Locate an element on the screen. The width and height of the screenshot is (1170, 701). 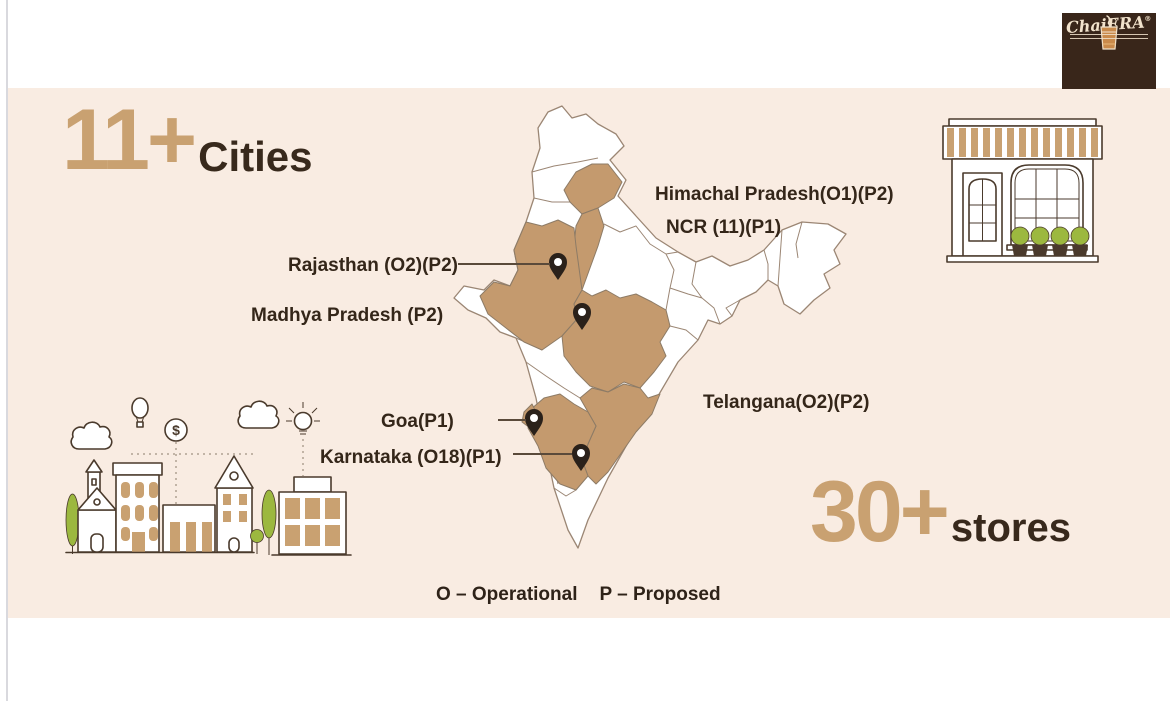
cities-label: Cities is located at coordinates (255, 157).